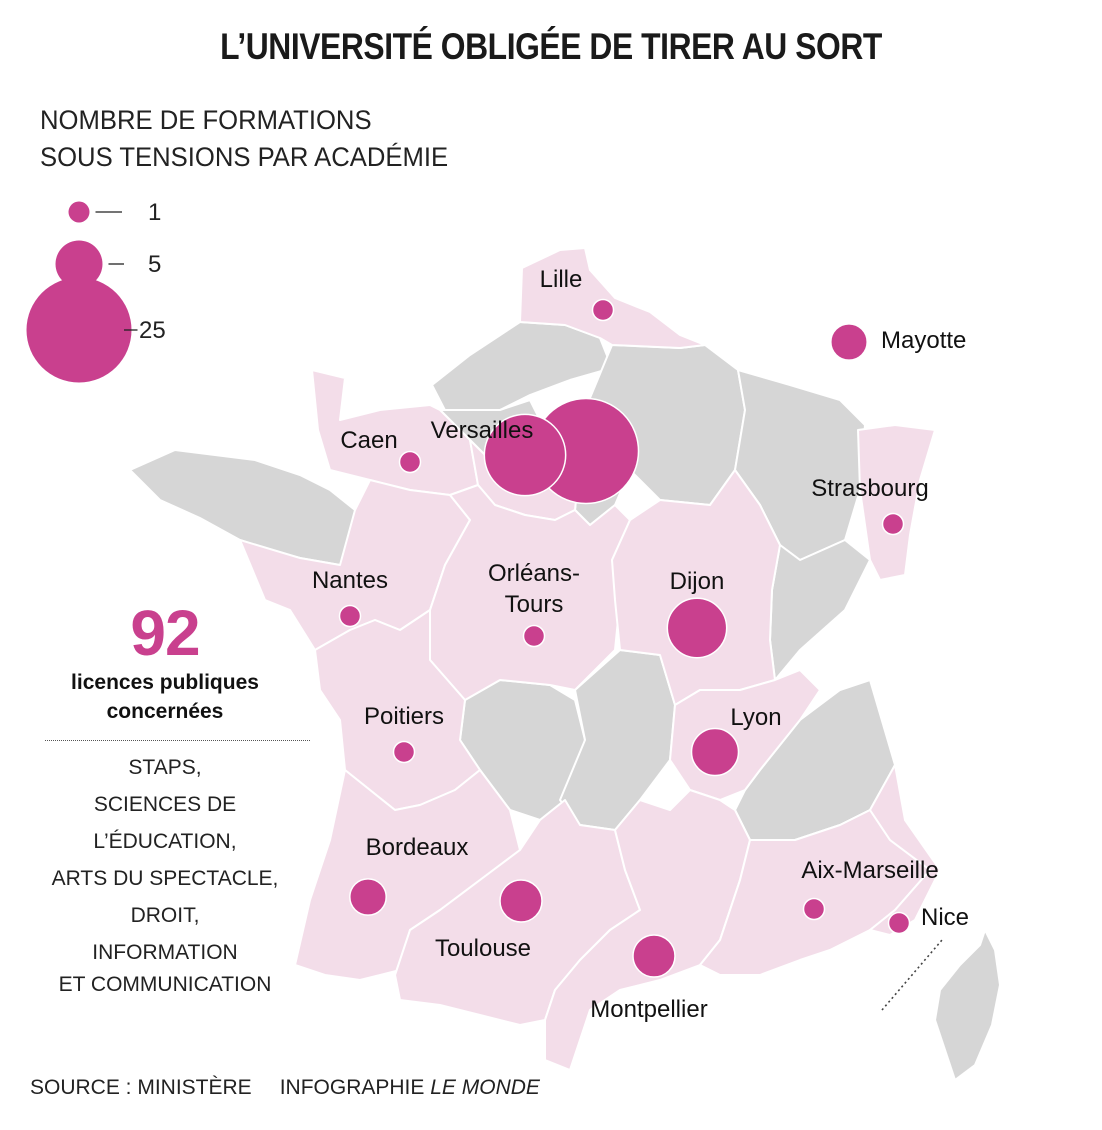 The image size is (1102, 1130). Describe the element at coordinates (849, 342) in the screenshot. I see `bubble-mayotte` at that location.